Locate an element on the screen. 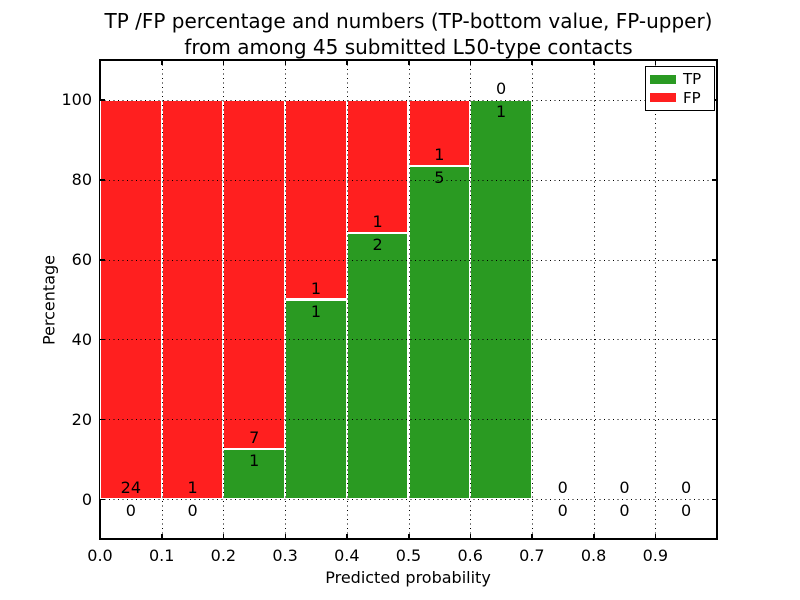 Image resolution: width=800 pixels, height=600 pixels. x-tick-label: 0.4 is located at coordinates (347, 555).